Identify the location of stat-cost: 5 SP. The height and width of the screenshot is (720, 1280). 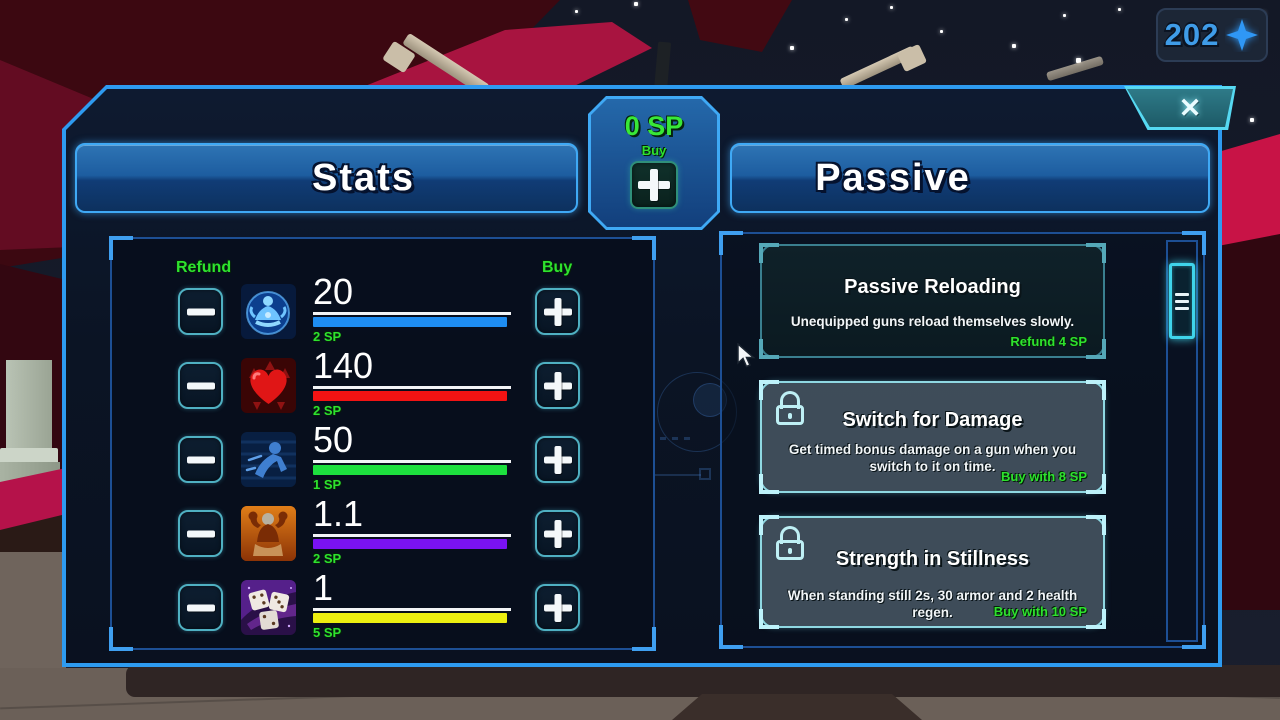
(327, 632).